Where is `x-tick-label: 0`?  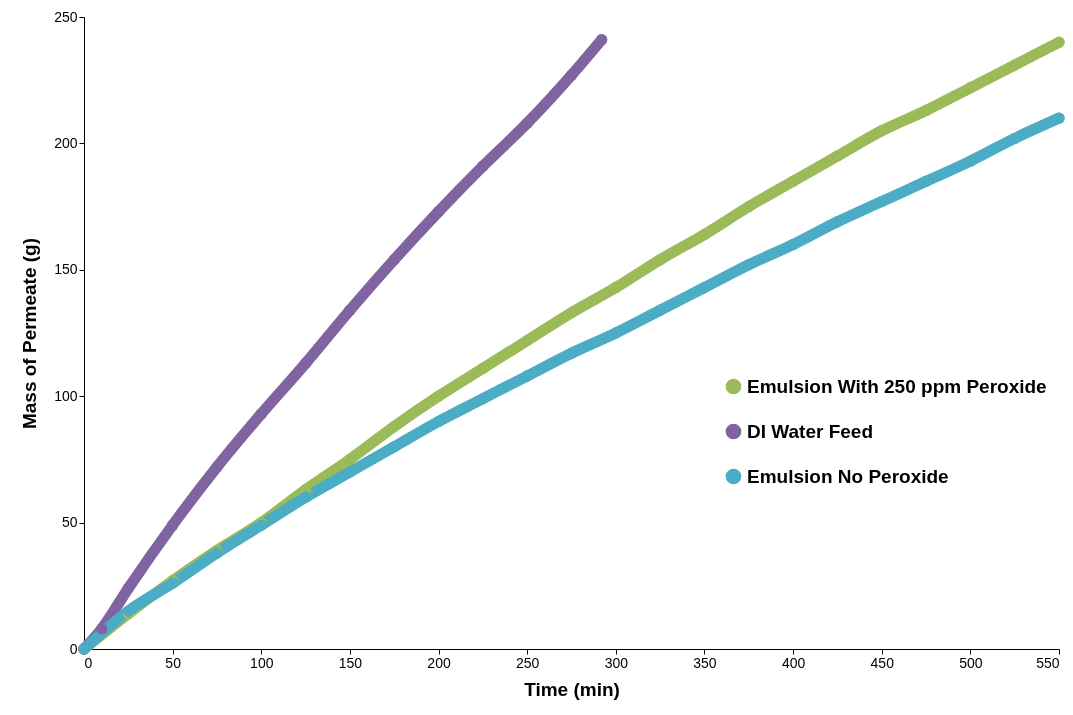
x-tick-label: 0 is located at coordinates (88, 662).